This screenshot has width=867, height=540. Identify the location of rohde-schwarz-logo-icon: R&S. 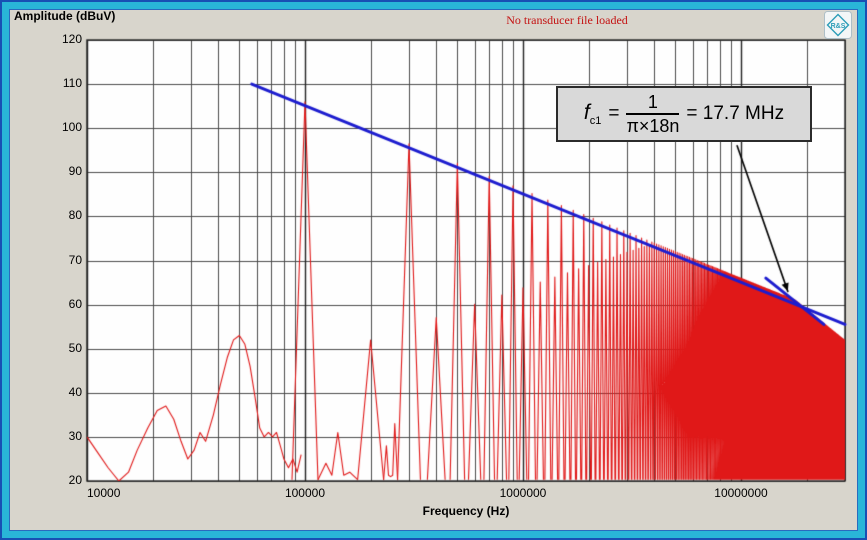
(838, 25).